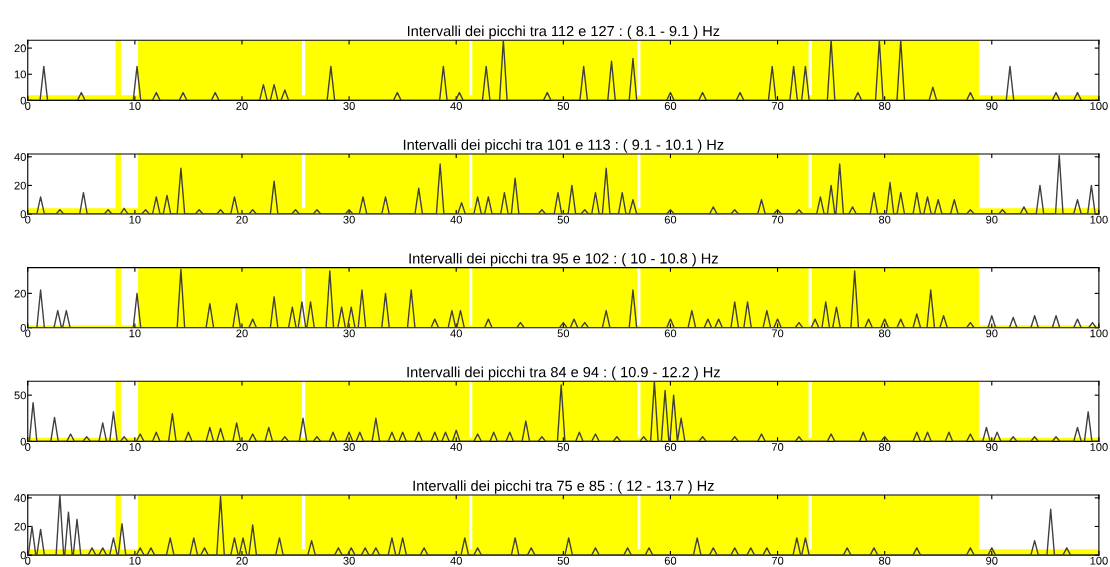  I want to click on y-tick-label: 50, so click(20, 395).